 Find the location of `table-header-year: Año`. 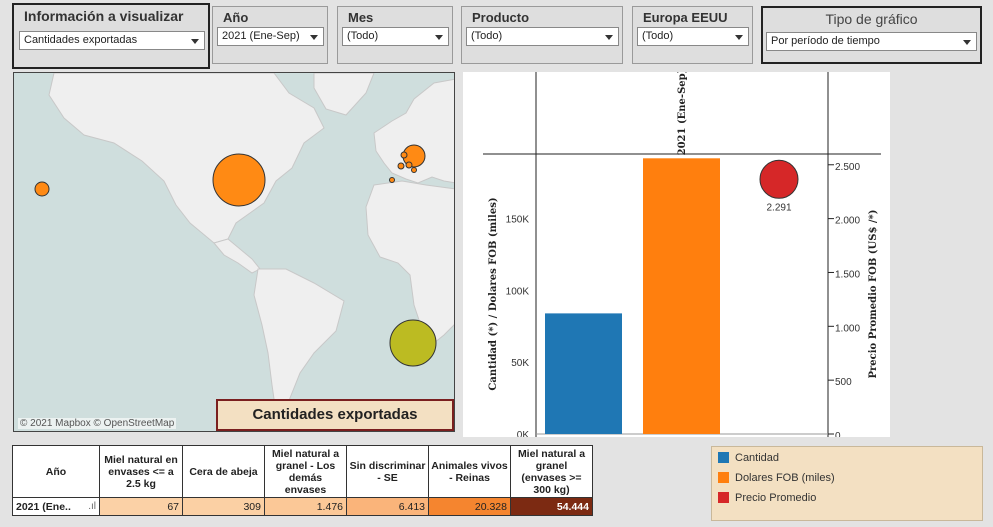

table-header-year: Año is located at coordinates (56, 471).